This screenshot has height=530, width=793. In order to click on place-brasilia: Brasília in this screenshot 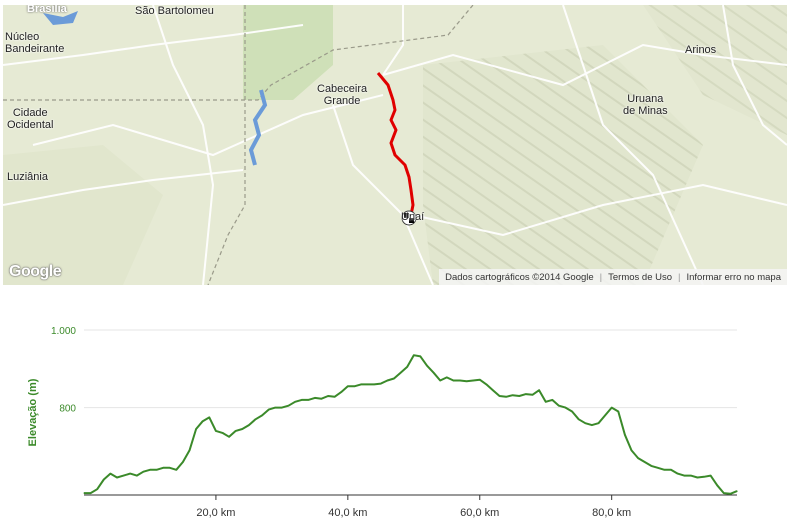, I will do `click(47, 10)`.